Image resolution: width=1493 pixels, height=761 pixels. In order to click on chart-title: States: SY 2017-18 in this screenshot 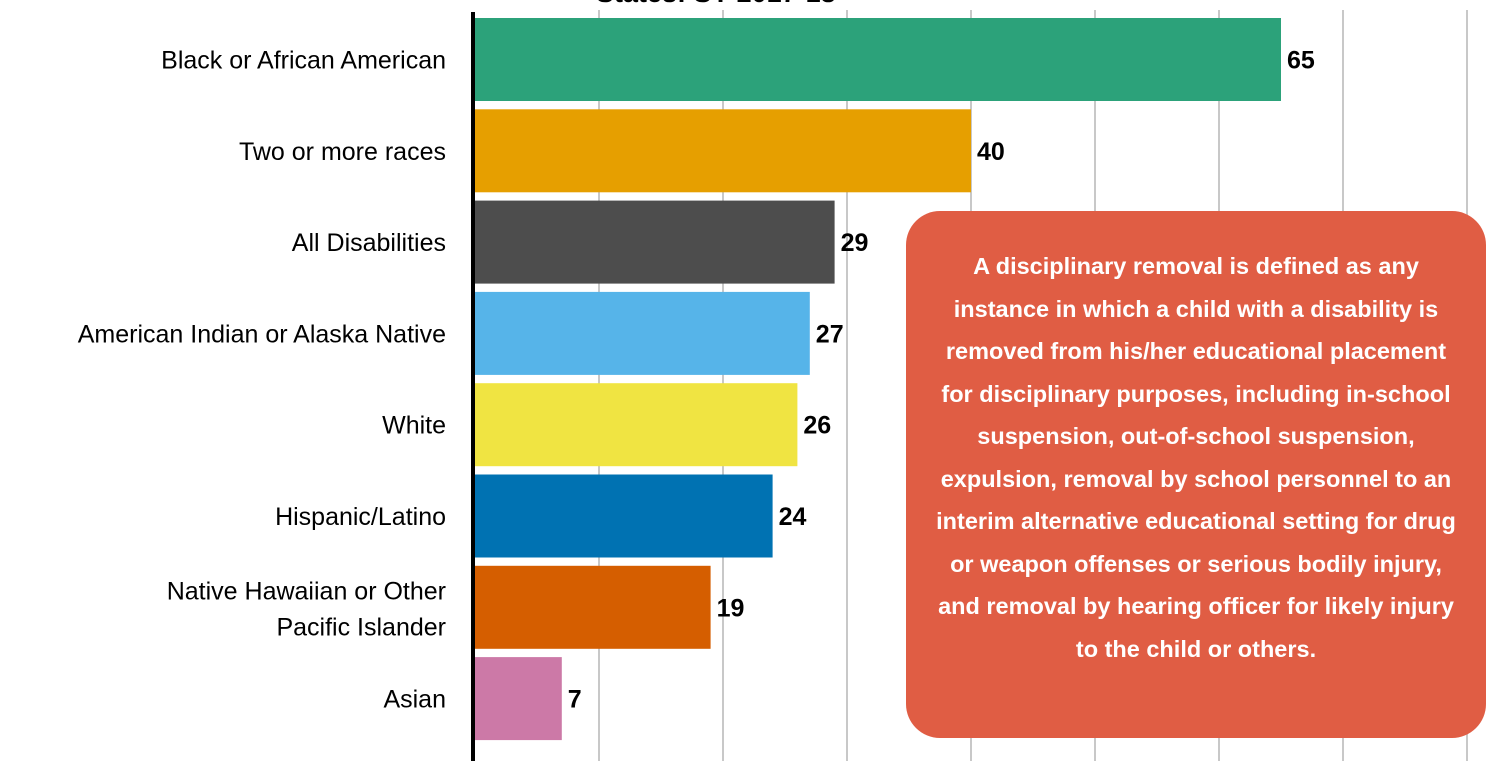, I will do `click(716, 4)`.